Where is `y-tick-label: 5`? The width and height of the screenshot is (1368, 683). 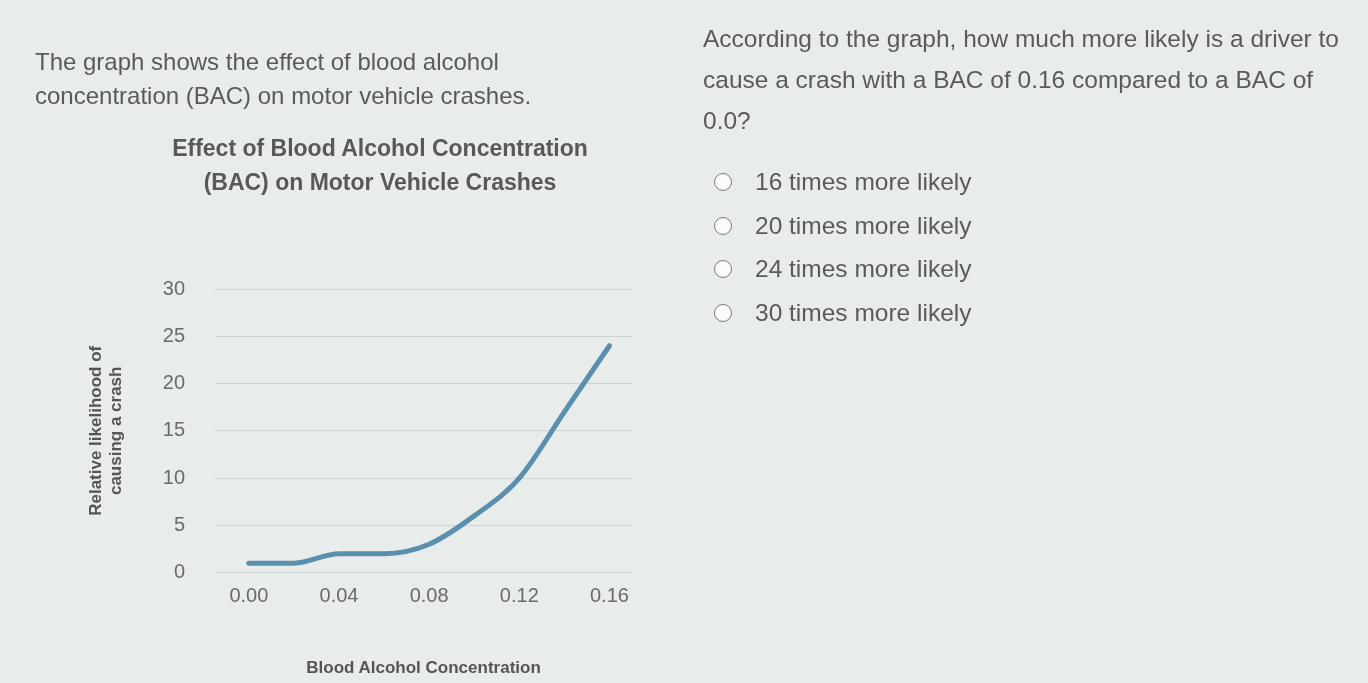 y-tick-label: 5 is located at coordinates (179, 523).